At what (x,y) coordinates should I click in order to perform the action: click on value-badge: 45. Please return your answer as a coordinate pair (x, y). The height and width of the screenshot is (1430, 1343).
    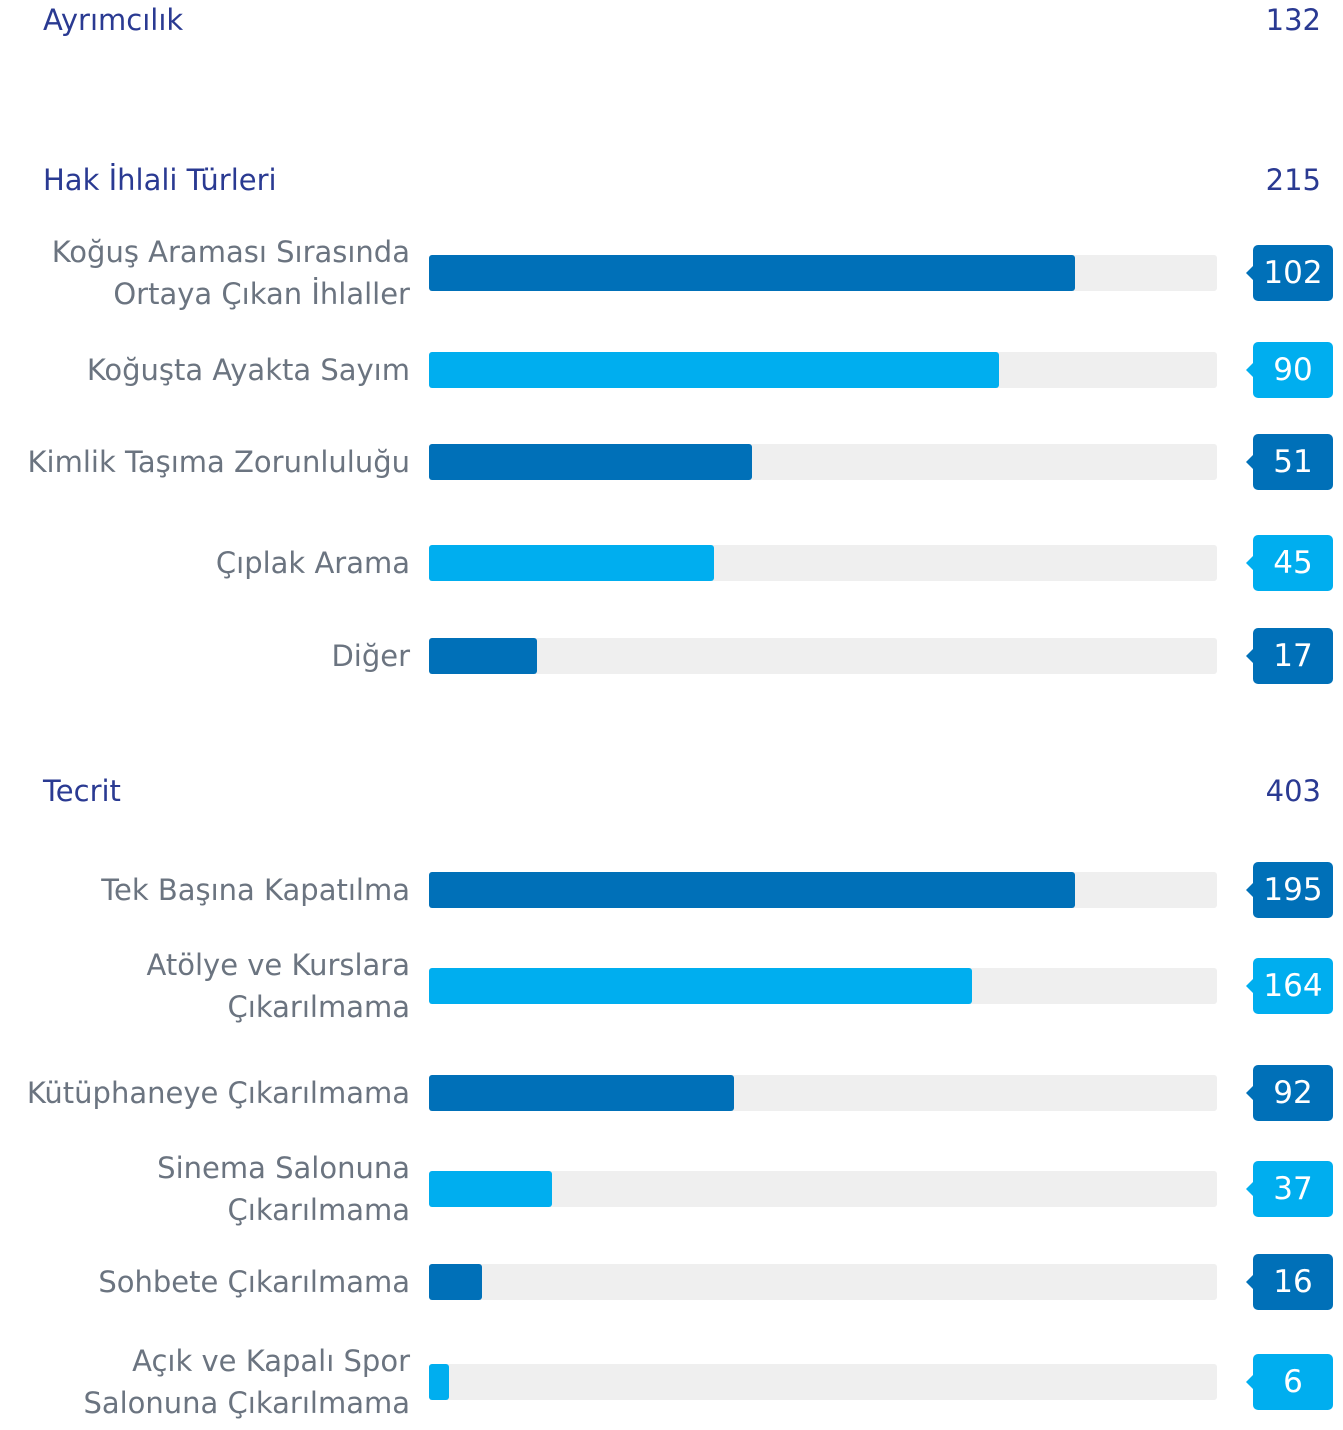
    Looking at the image, I should click on (1289, 563).